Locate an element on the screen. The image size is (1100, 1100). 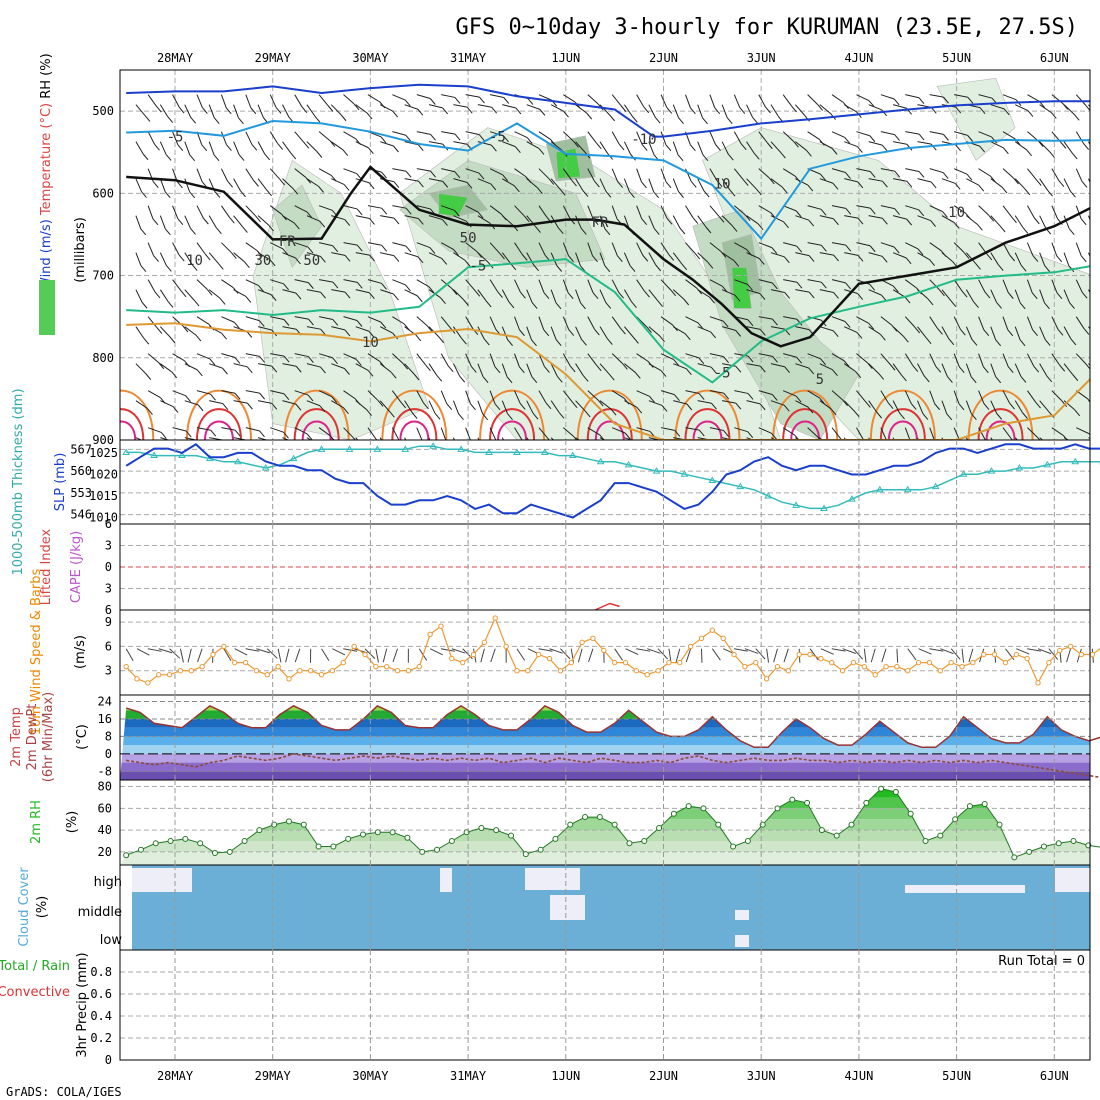
x-label-top: 6JUN is located at coordinates (1054, 58).